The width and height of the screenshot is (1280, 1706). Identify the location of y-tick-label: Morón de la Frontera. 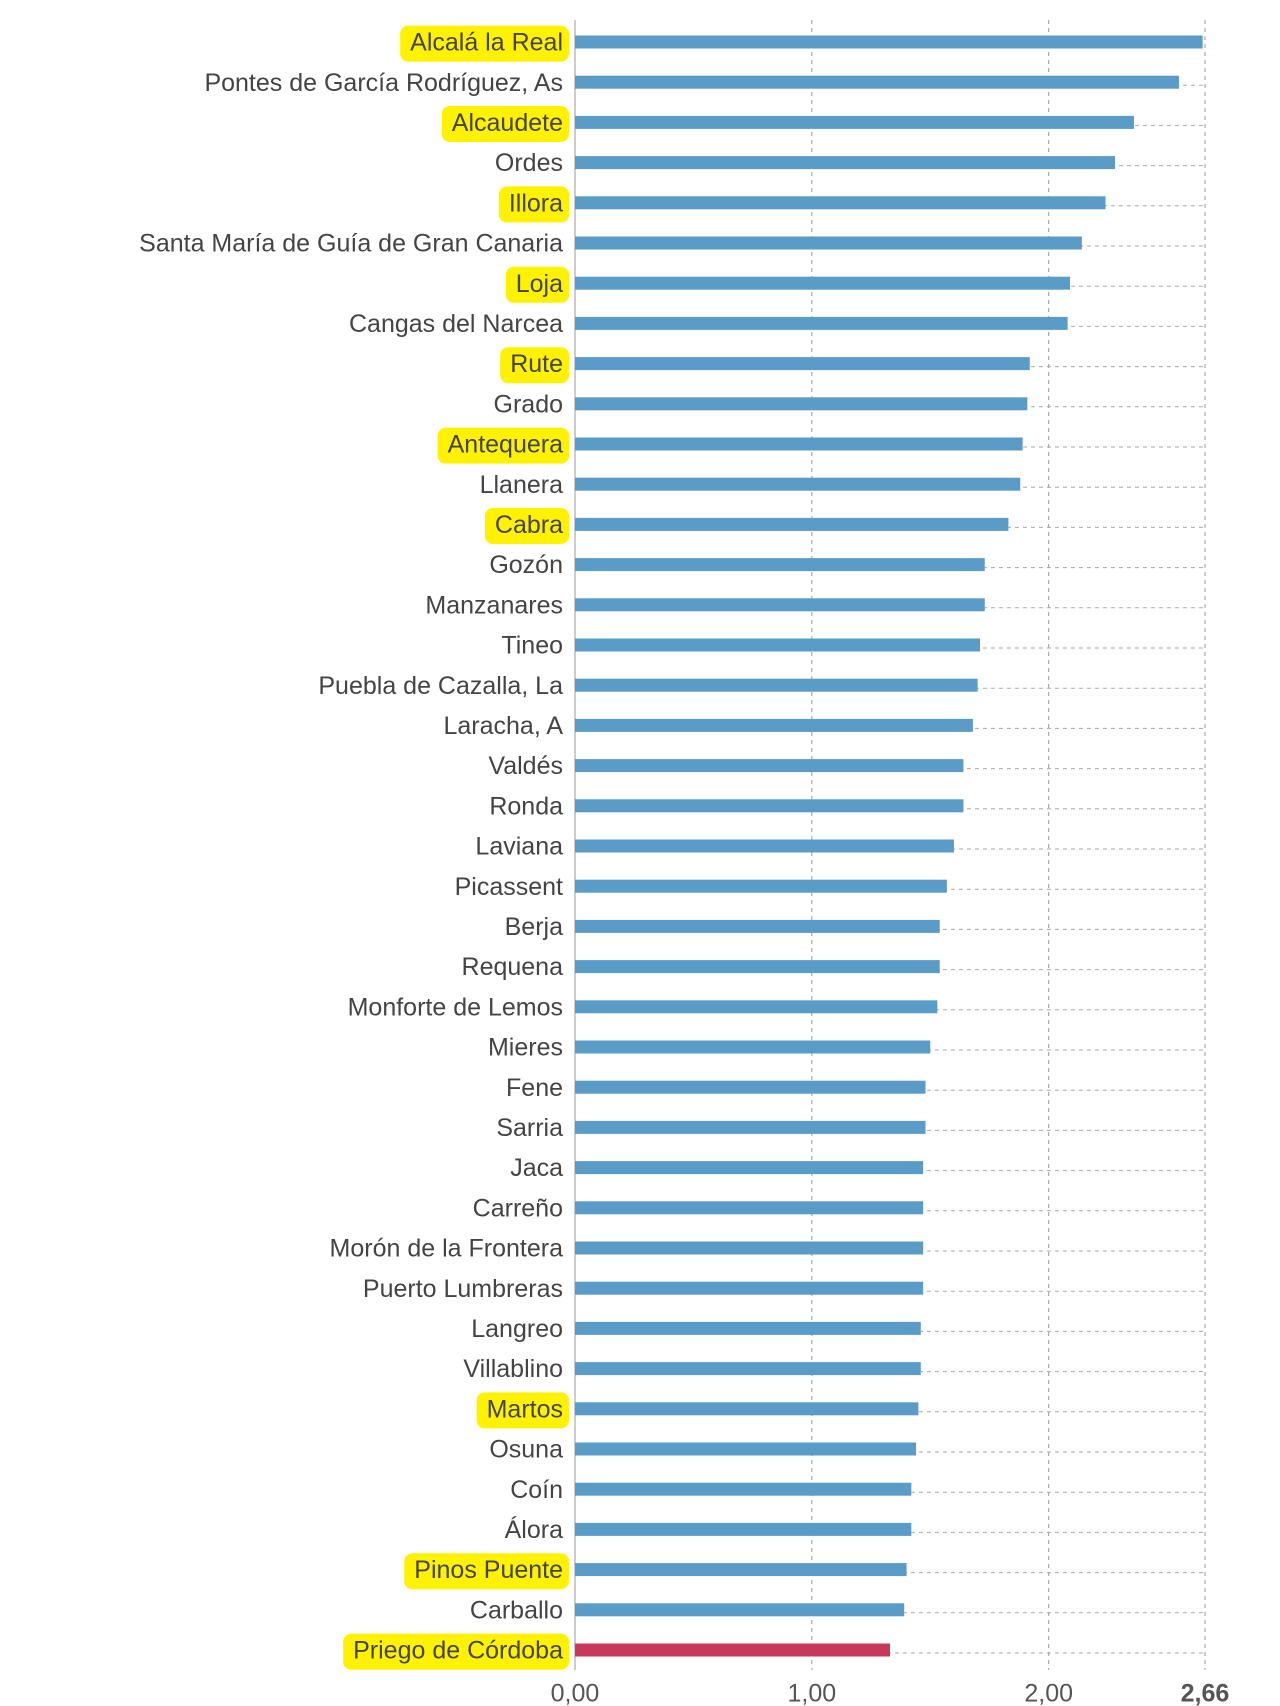
(447, 1249).